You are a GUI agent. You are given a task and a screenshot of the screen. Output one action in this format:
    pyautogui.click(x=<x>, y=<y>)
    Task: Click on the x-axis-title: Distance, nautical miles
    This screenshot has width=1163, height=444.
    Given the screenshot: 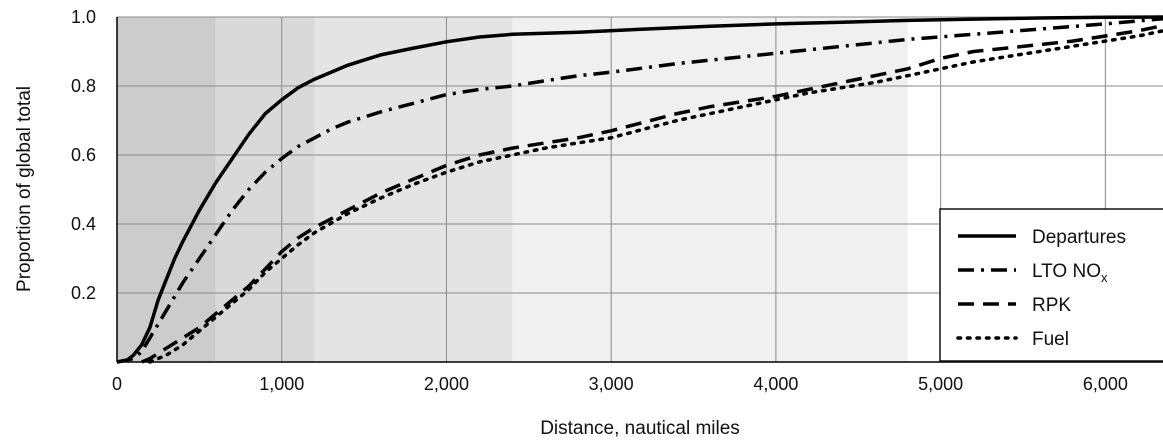 What is the action you would take?
    pyautogui.click(x=640, y=428)
    